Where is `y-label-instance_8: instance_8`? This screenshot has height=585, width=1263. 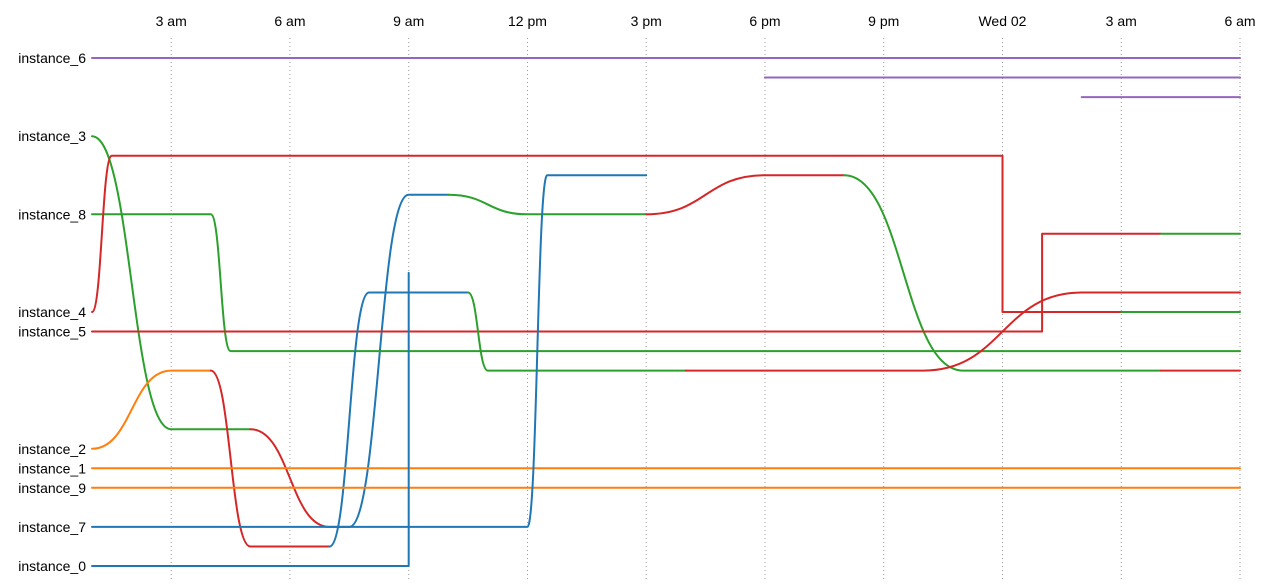 y-label-instance_8: instance_8 is located at coordinates (52, 214).